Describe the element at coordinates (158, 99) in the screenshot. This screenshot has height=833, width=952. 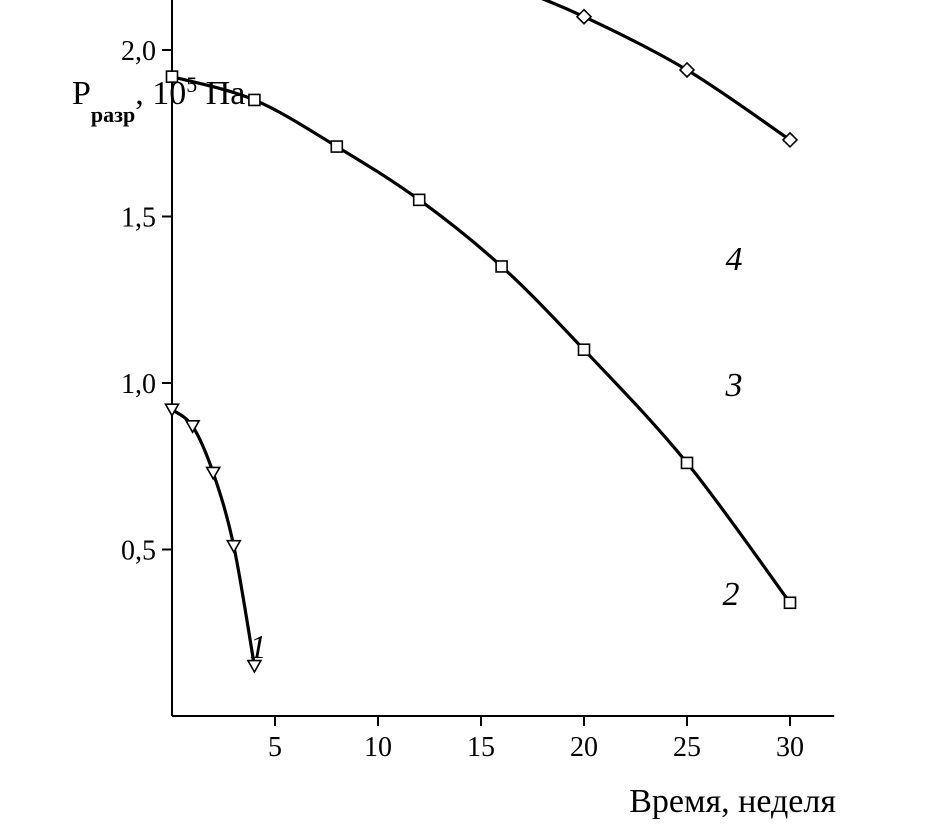
I see `y-axis-title: Pразр, 105 Па` at that location.